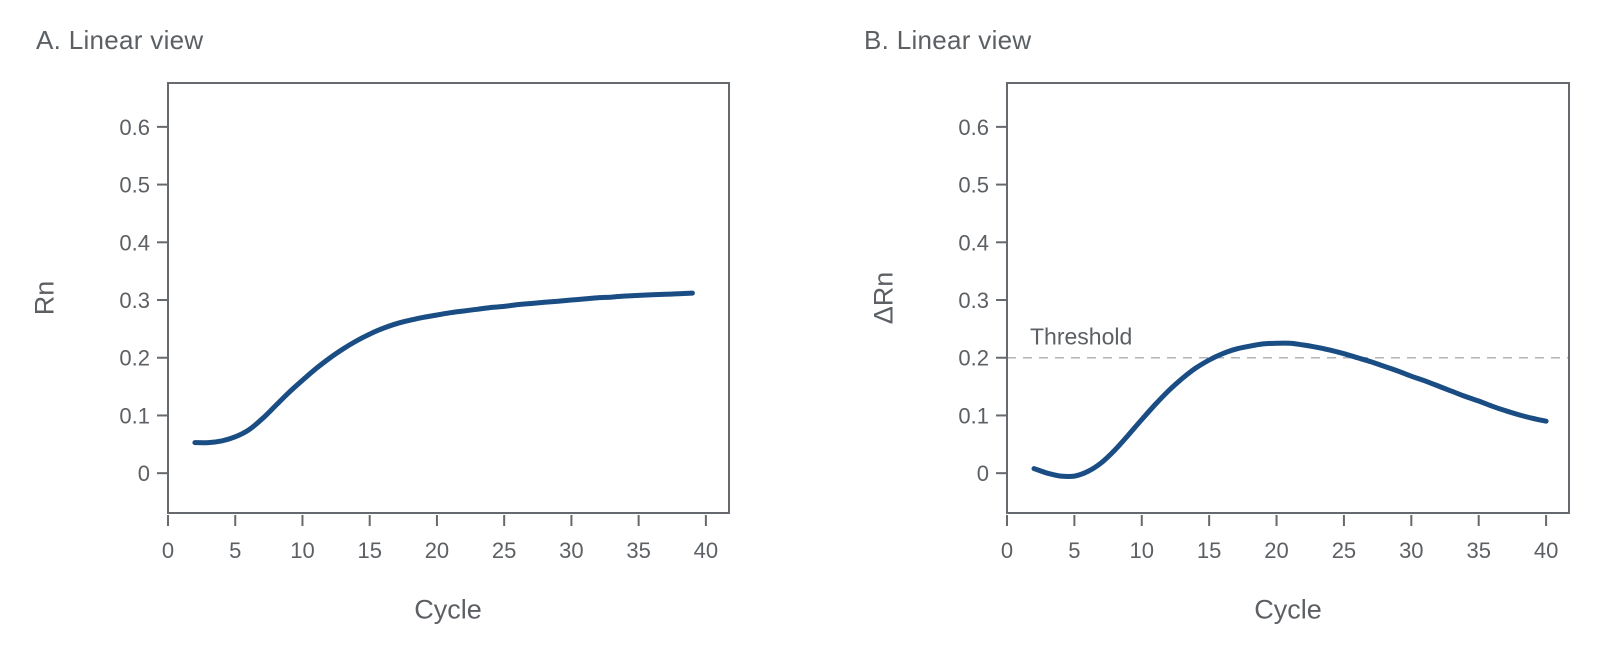 The width and height of the screenshot is (1600, 653). Describe the element at coordinates (1081, 337) in the screenshot. I see `threshold-label: Threshold` at that location.